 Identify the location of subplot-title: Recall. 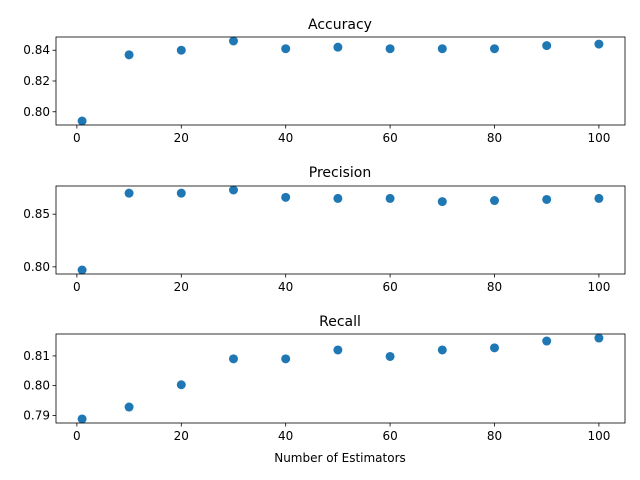
(340, 322).